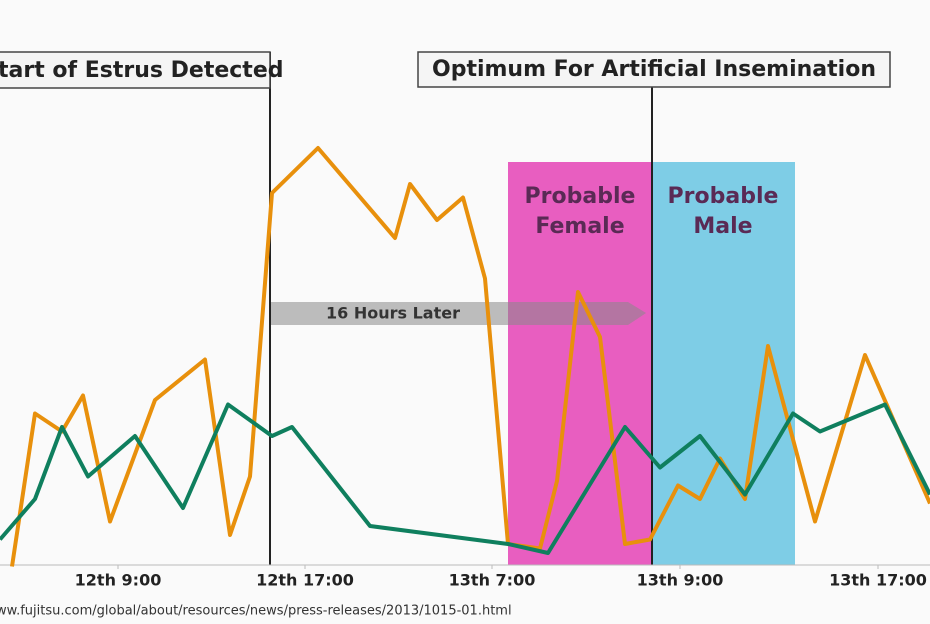  Describe the element at coordinates (579, 226) in the screenshot. I see `region-label: Female` at that location.